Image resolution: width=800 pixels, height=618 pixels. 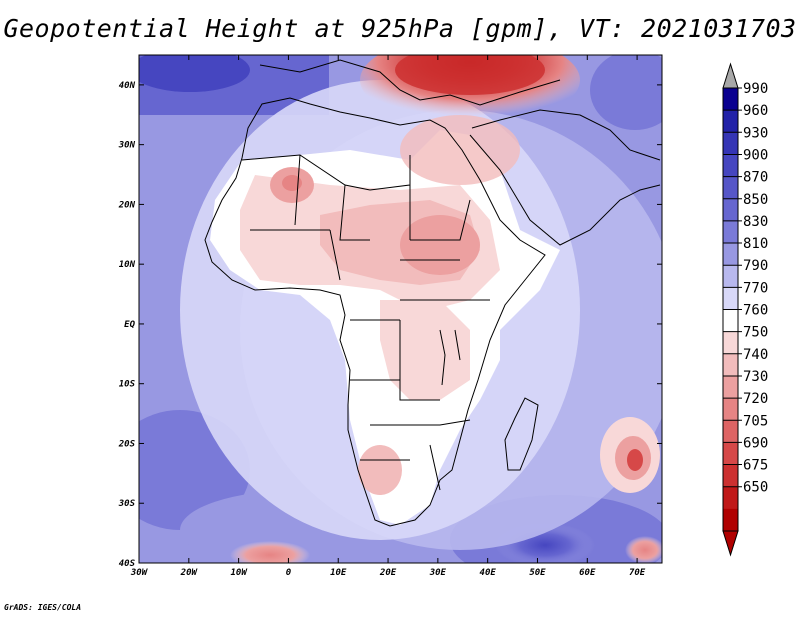 I want to click on mali-heat-core, so click(x=292, y=183).